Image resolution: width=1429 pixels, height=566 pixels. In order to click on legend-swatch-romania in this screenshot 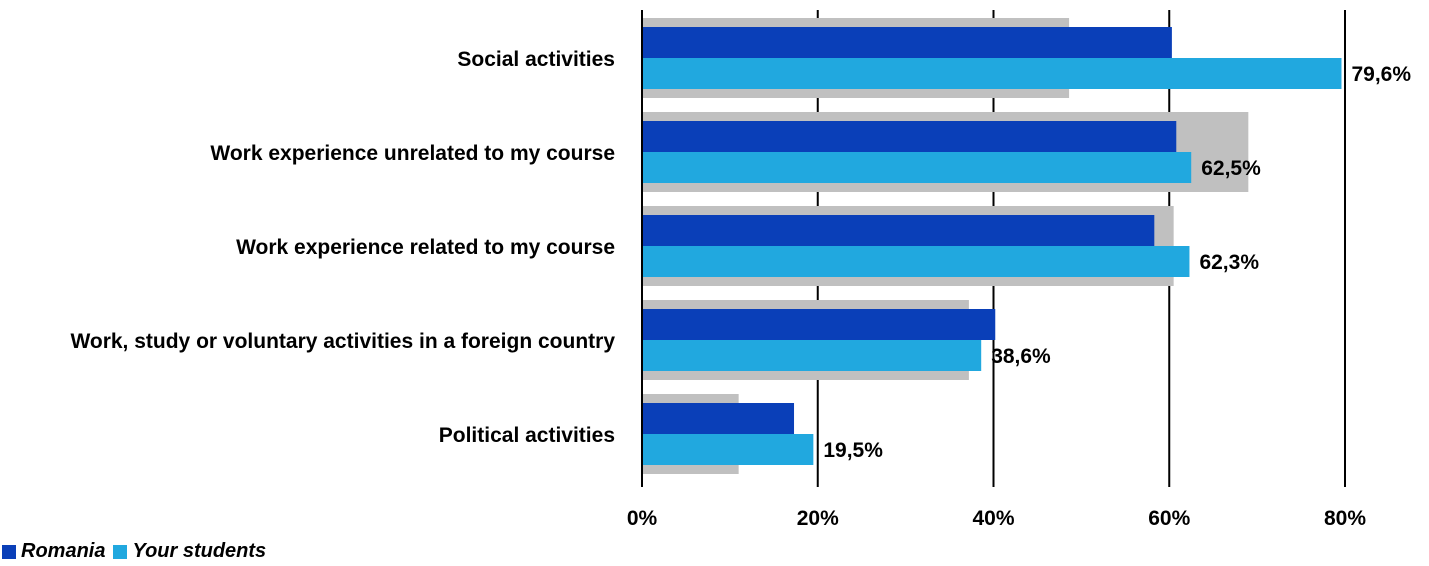, I will do `click(9, 551)`.